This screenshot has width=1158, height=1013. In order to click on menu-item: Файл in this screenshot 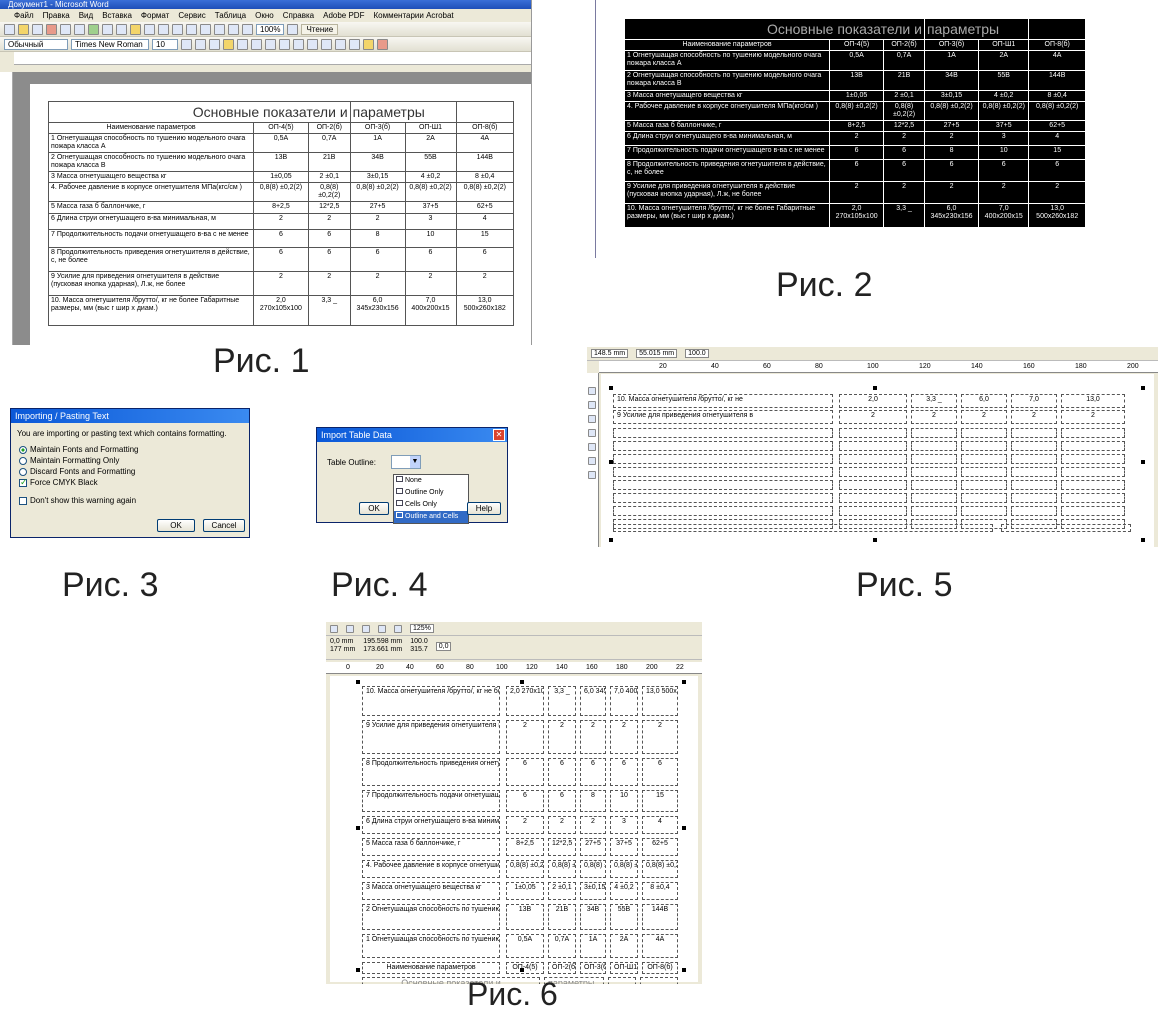, I will do `click(24, 15)`.